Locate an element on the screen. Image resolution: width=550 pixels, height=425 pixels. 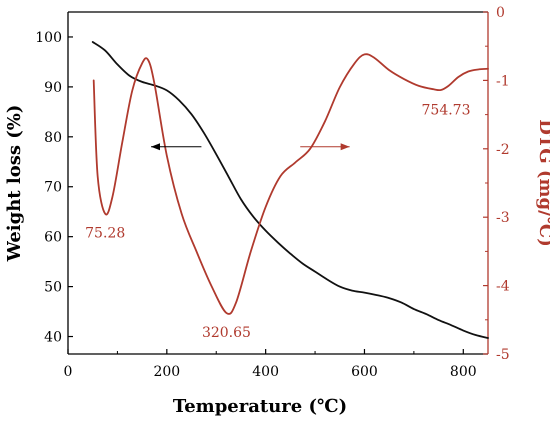
x-tick-label: 0 is located at coordinates (68, 372).